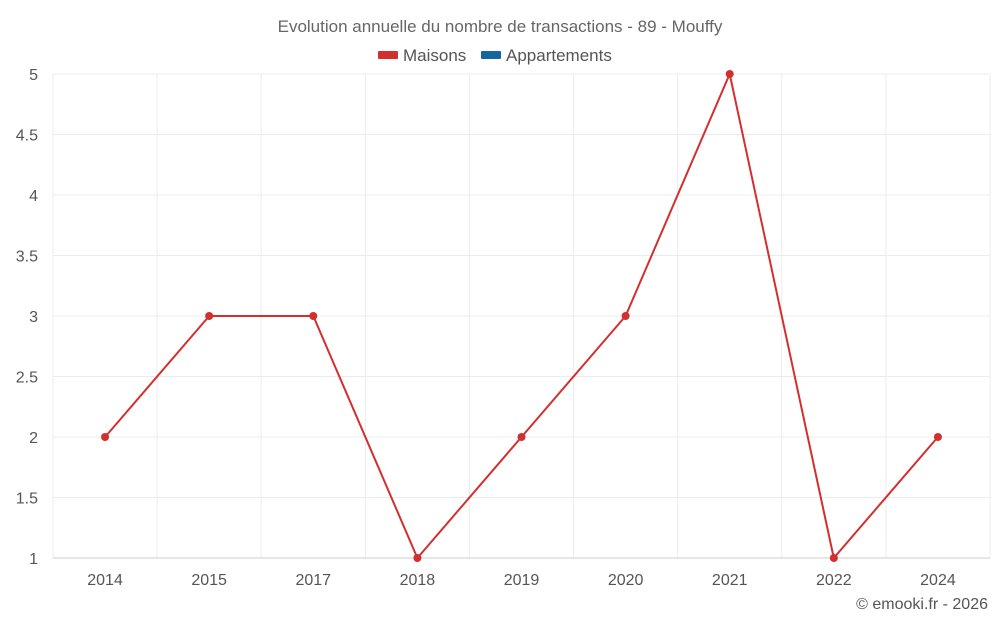  Describe the element at coordinates (559, 55) in the screenshot. I see `legend-label-appartements: Appartements` at that location.